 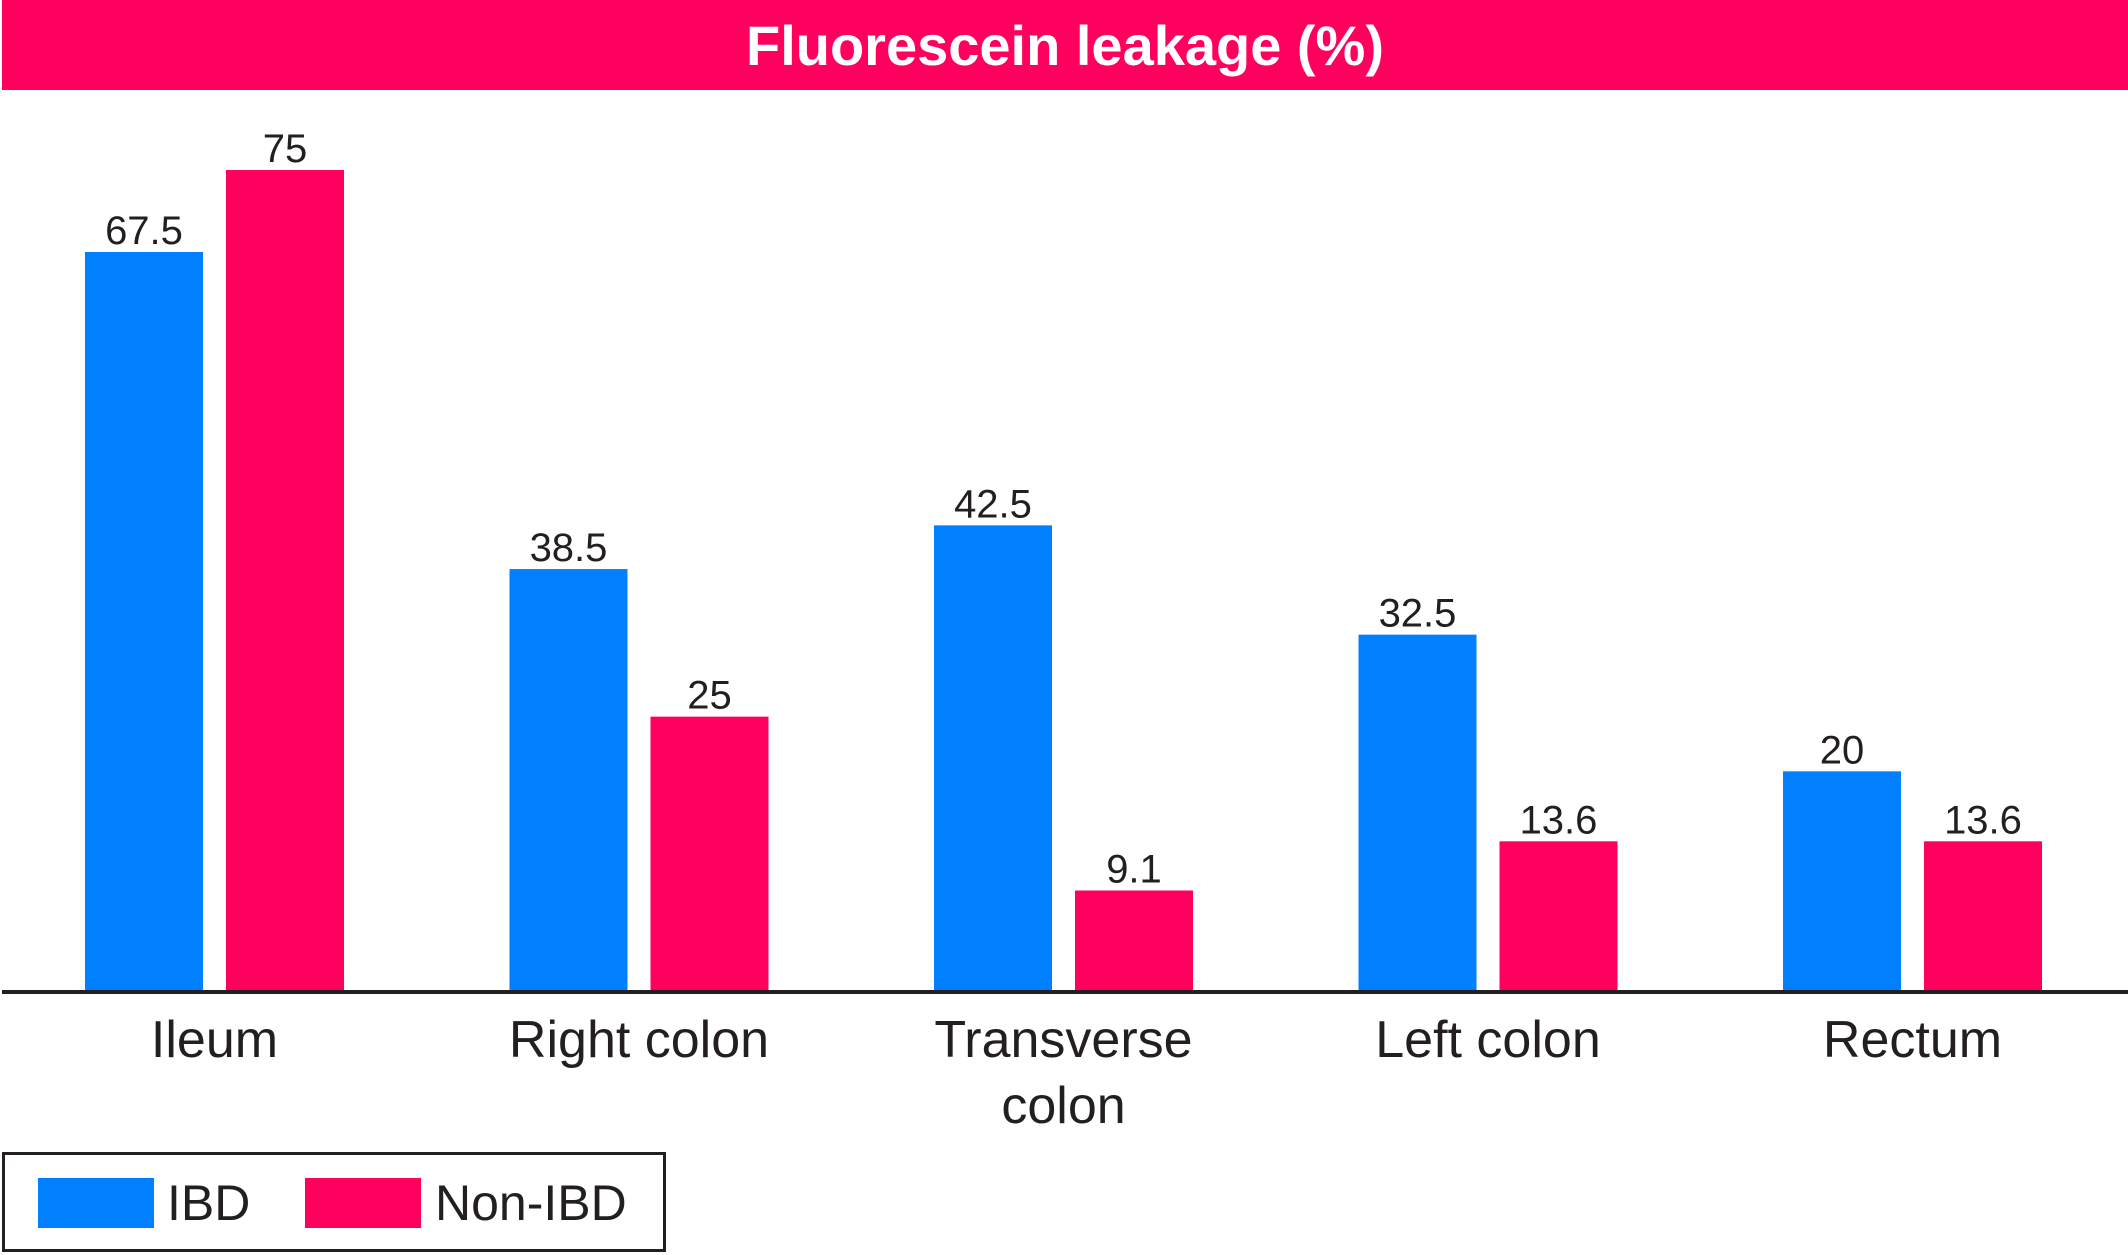 I want to click on category-label-right-colon: Right colon, so click(x=639, y=1040).